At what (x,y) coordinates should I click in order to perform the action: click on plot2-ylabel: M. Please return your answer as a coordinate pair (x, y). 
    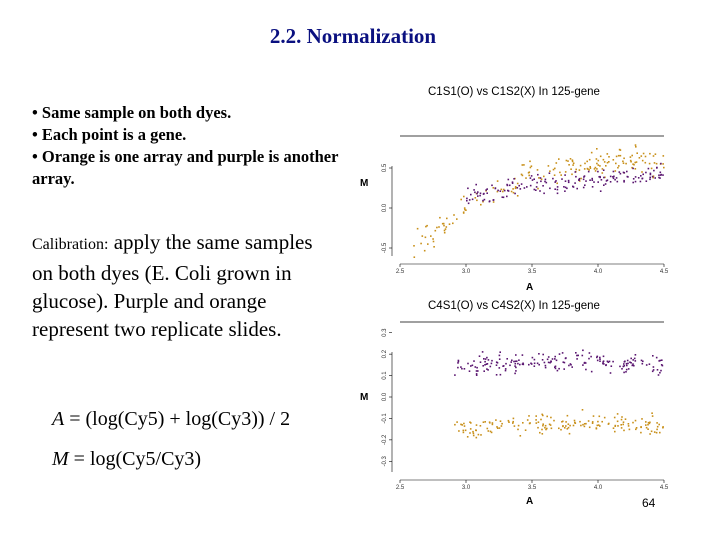
    Looking at the image, I should click on (364, 397).